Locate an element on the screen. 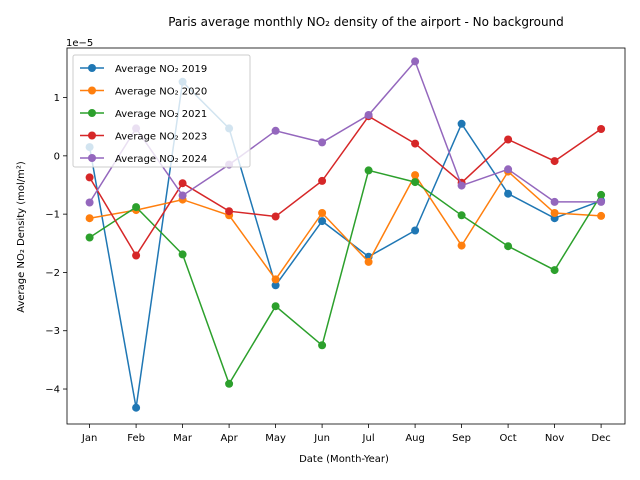 This screenshot has height=480, width=640. x-tick-label: Feb is located at coordinates (136, 438).